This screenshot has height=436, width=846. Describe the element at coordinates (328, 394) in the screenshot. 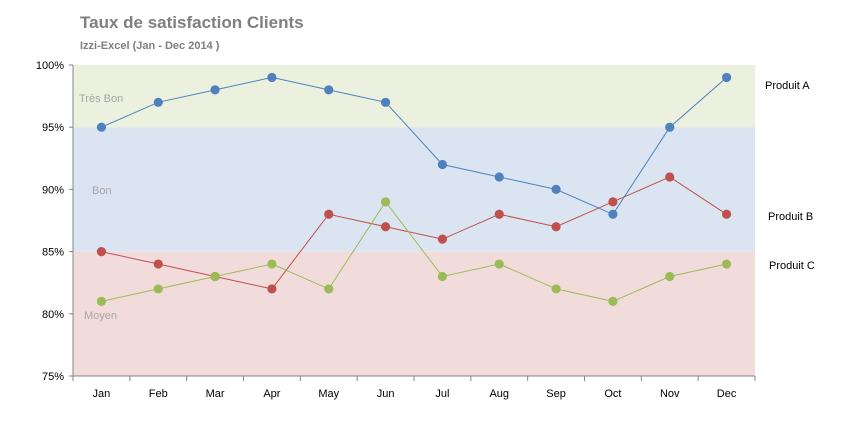

I see `x-tick-label: May` at that location.